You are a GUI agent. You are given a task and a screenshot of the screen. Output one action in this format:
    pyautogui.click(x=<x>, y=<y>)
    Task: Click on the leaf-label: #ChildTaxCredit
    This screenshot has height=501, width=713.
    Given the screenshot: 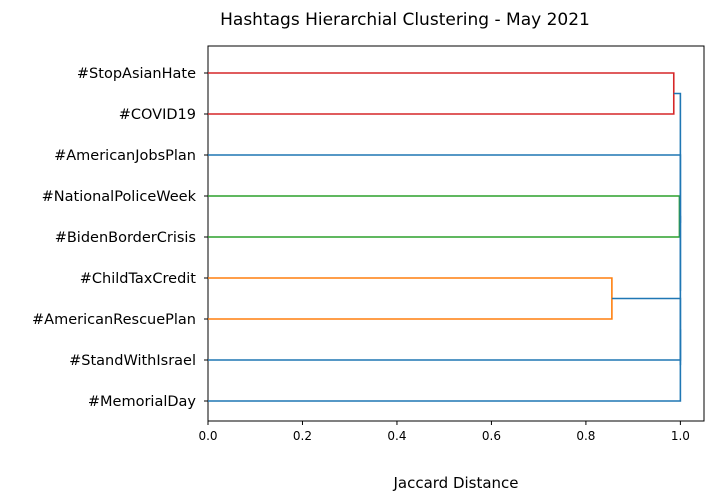 What is the action you would take?
    pyautogui.click(x=138, y=279)
    